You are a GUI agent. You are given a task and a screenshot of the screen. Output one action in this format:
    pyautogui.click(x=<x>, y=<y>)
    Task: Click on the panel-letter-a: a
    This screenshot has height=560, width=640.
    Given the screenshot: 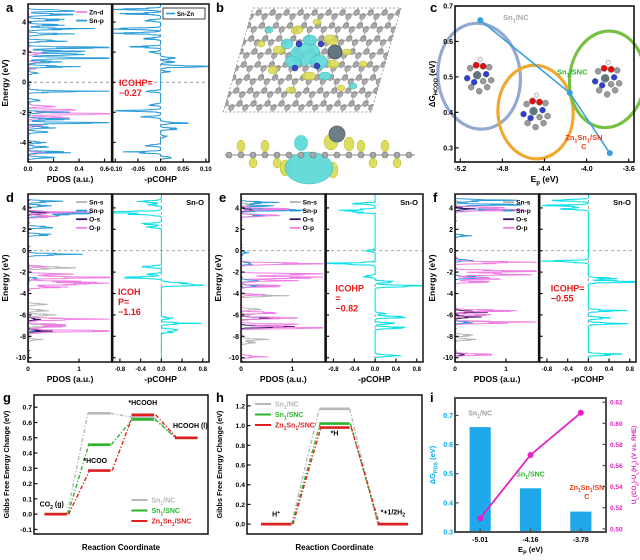 What is the action you would take?
    pyautogui.click(x=10, y=7)
    